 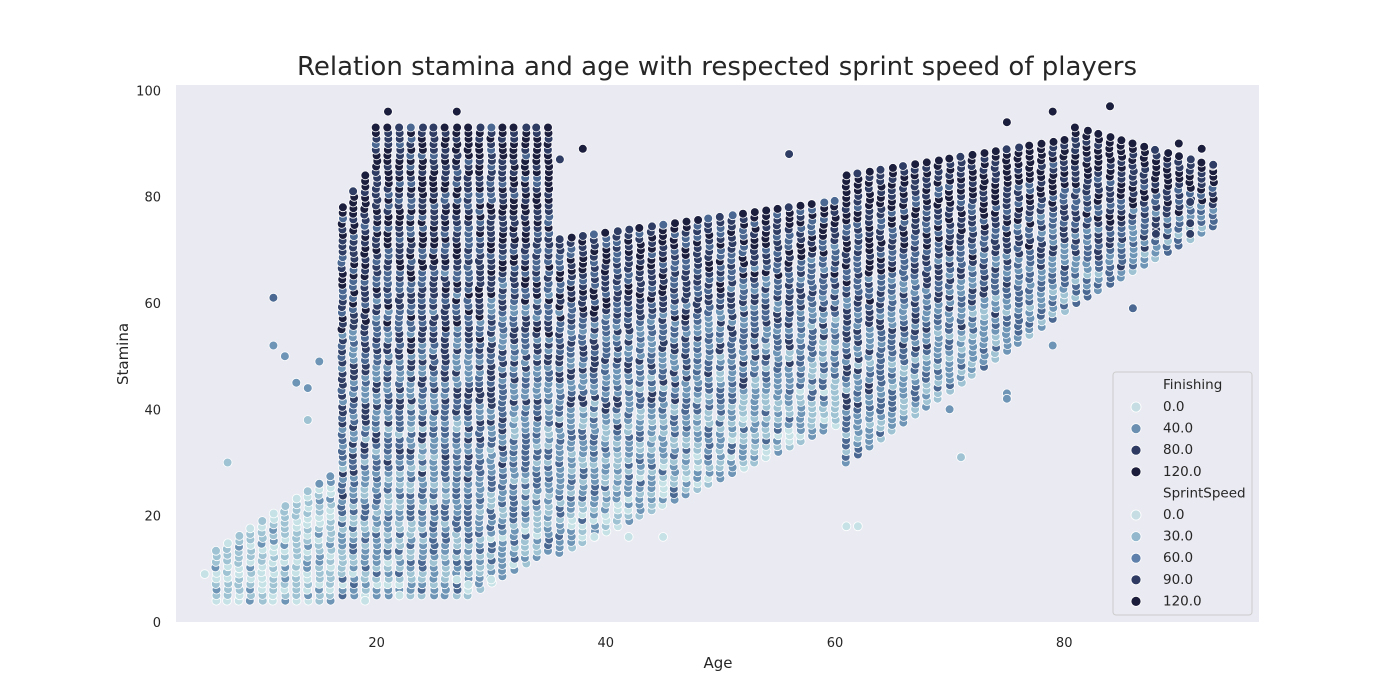 I want to click on y-tick-label: 100, so click(x=148, y=91).